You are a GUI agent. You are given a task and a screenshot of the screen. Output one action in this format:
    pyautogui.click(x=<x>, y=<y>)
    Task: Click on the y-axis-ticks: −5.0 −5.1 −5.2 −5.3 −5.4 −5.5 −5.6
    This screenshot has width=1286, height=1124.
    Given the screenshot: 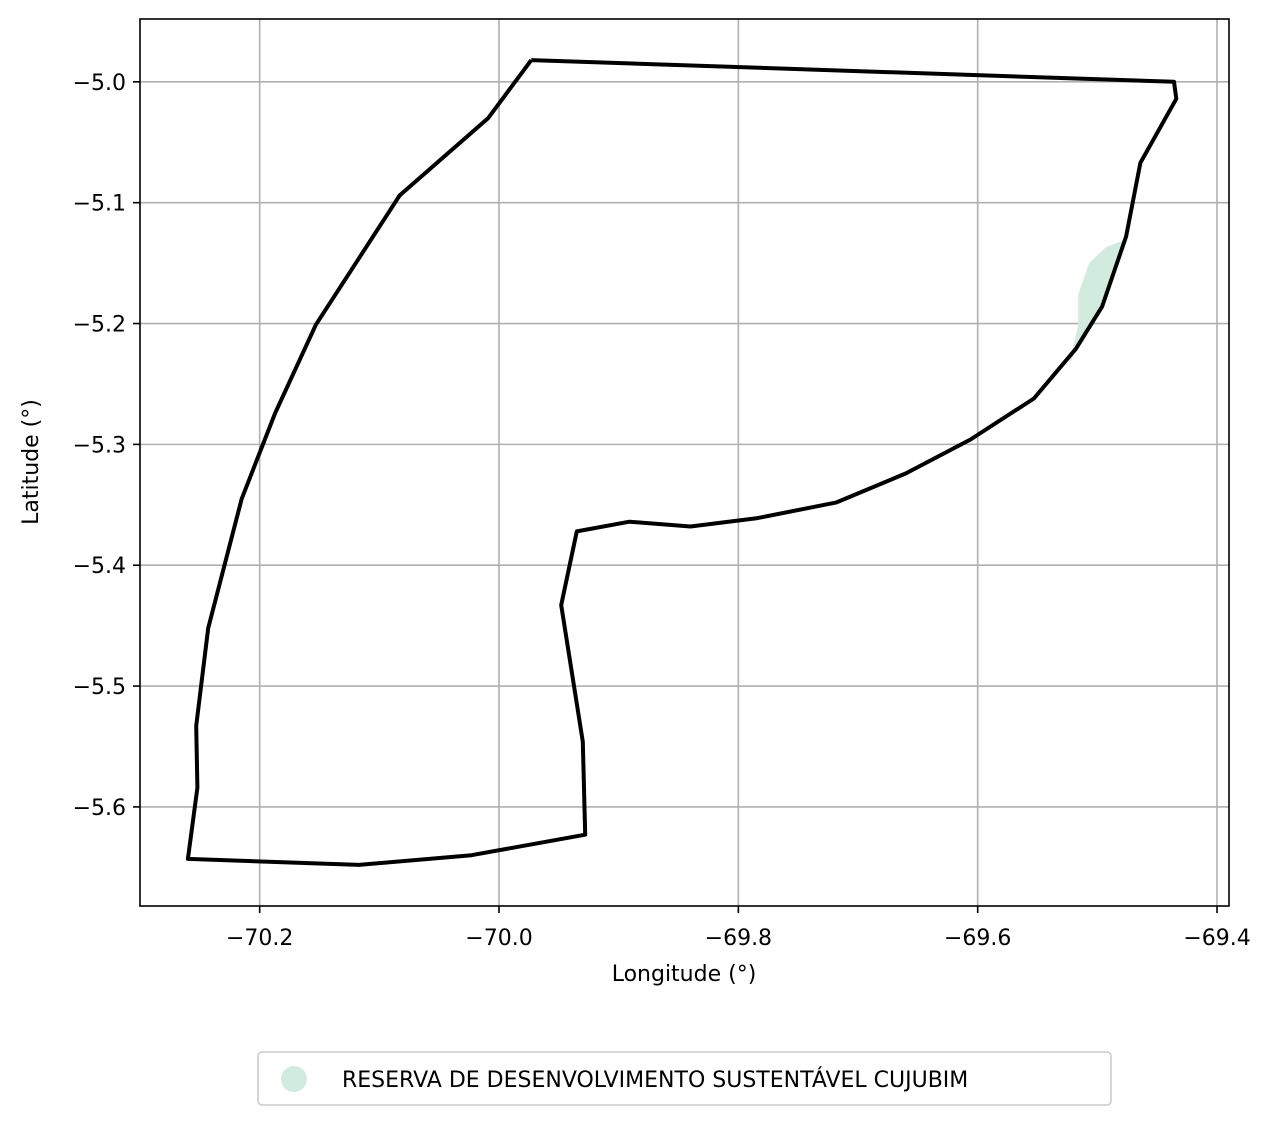 What is the action you would take?
    pyautogui.click(x=106, y=446)
    